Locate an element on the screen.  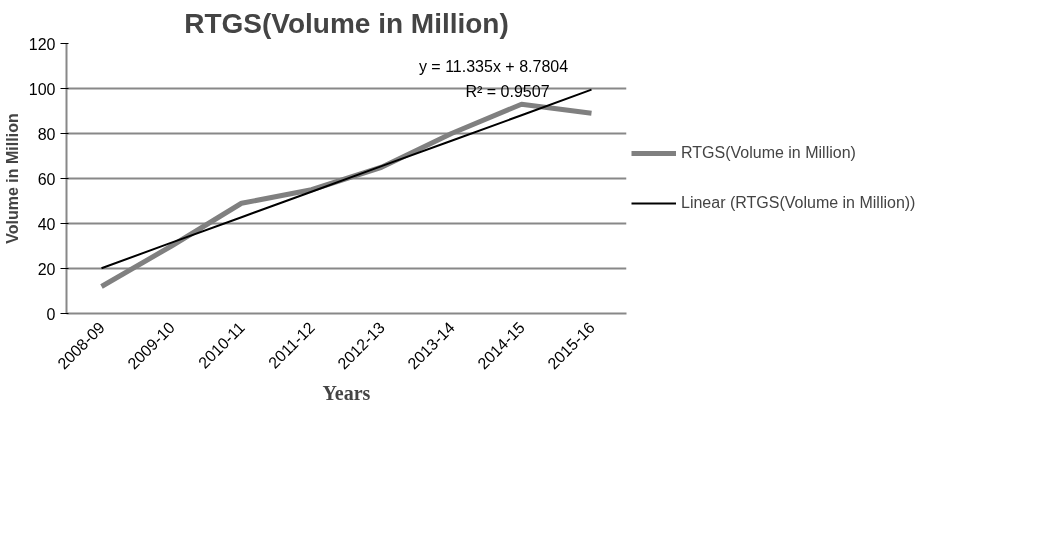
y-tick-label: 0 is located at coordinates (51, 314).